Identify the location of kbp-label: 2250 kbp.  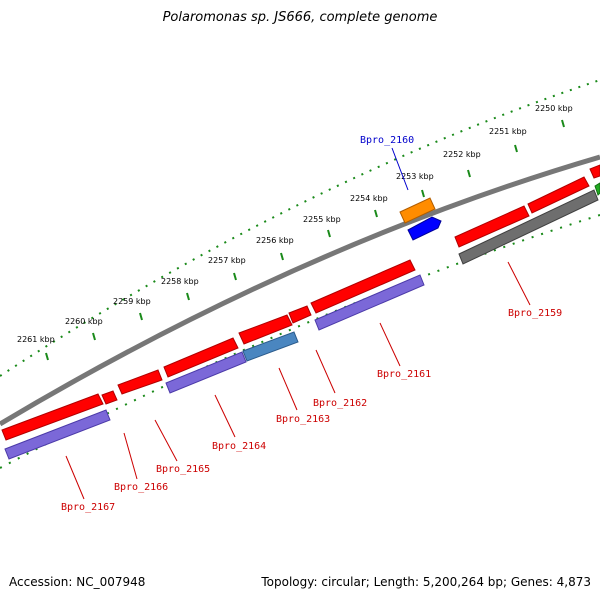
(554, 108).